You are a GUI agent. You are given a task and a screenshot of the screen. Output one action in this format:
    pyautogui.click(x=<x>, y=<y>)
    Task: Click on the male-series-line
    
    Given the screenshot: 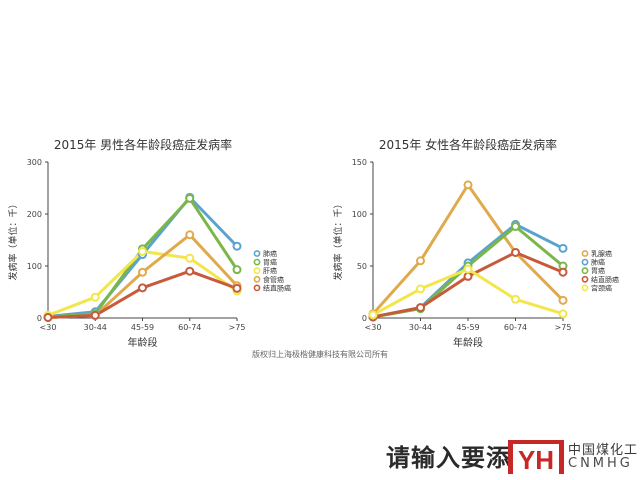 What is the action you would take?
    pyautogui.click(x=142, y=294)
    